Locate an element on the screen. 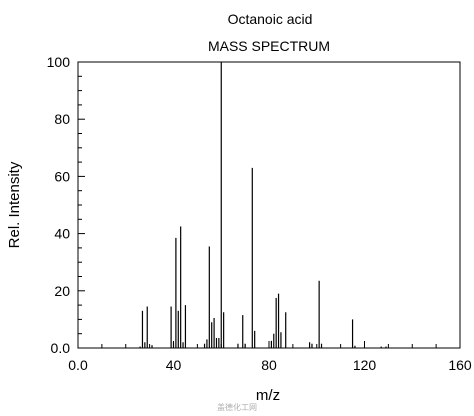 This screenshot has height=416, width=474. chart-title: Octanoic acid is located at coordinates (270, 19).